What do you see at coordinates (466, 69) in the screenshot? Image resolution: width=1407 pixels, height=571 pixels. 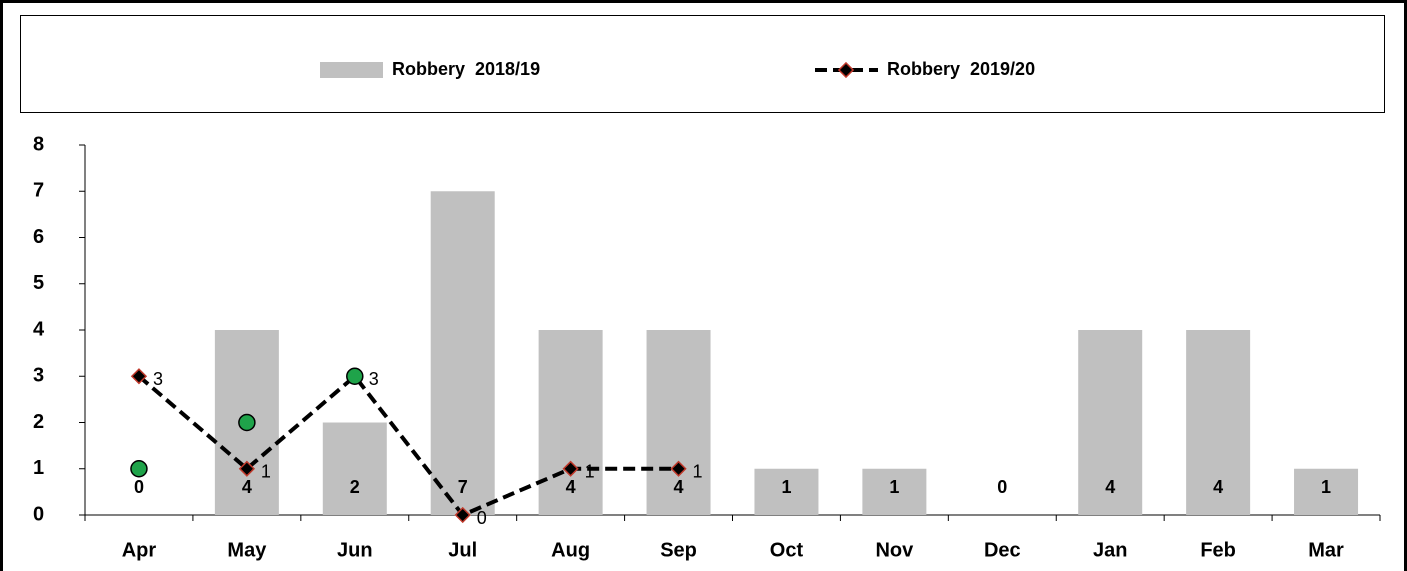 I see `legend-label: Robbery 2018/19` at bounding box center [466, 69].